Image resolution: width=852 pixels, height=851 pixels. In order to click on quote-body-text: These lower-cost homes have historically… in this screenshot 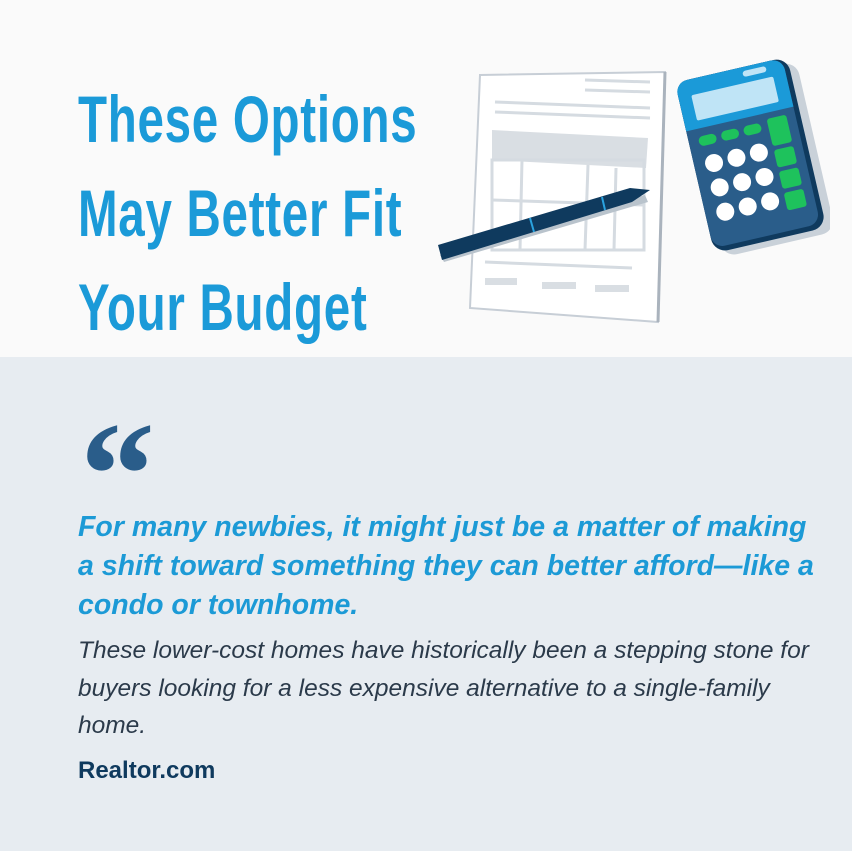, I will do `click(443, 688)`.